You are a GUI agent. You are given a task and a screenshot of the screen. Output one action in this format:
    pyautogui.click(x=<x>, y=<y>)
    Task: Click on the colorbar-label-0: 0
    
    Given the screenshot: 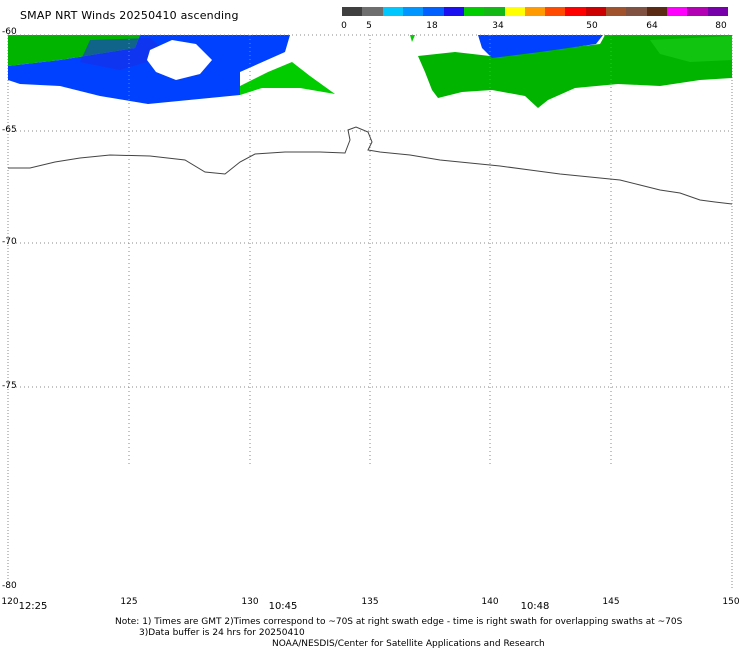 What is the action you would take?
    pyautogui.click(x=344, y=26)
    